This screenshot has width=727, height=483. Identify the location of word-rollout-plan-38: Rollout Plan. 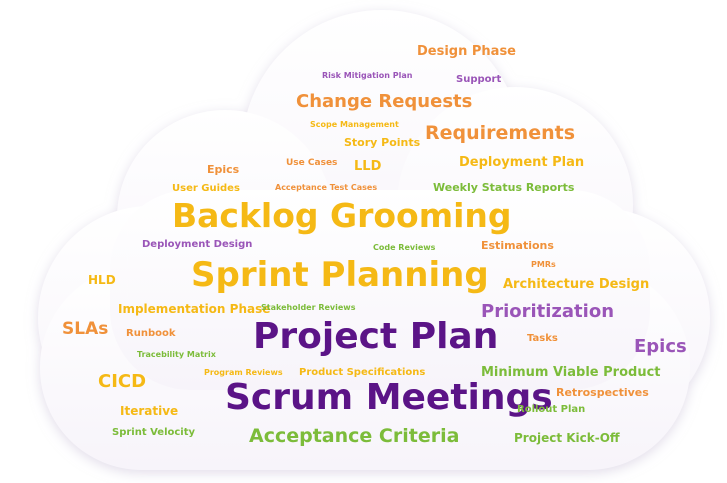
(551, 409).